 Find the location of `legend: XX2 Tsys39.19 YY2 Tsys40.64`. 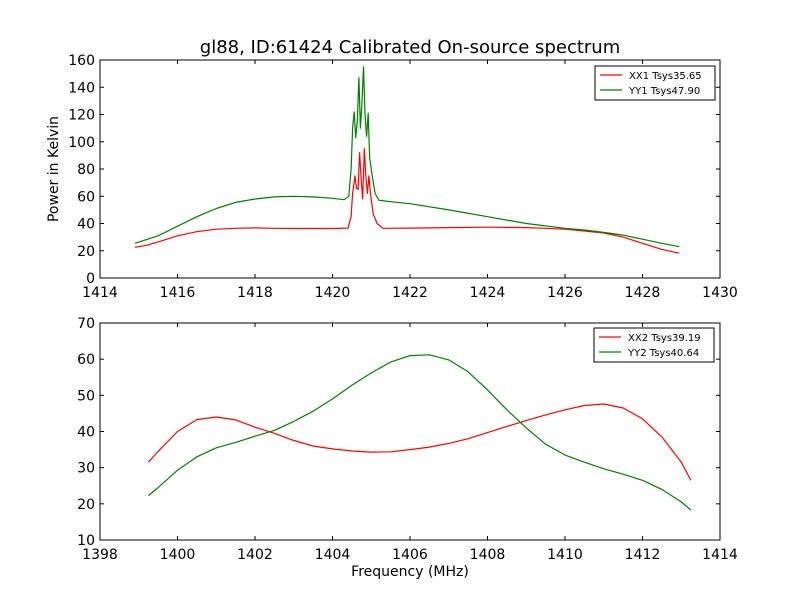

legend: XX2 Tsys39.19 YY2 Tsys40.64 is located at coordinates (654, 345).